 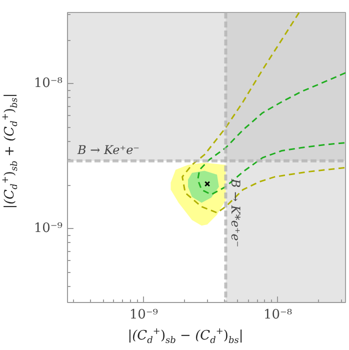 I want to click on text: |(C$_{d}$$^{+}$)$_{sb}$ − (C$_{d}$$^{+}$)$_{bs}$|, so click(x=186, y=336).